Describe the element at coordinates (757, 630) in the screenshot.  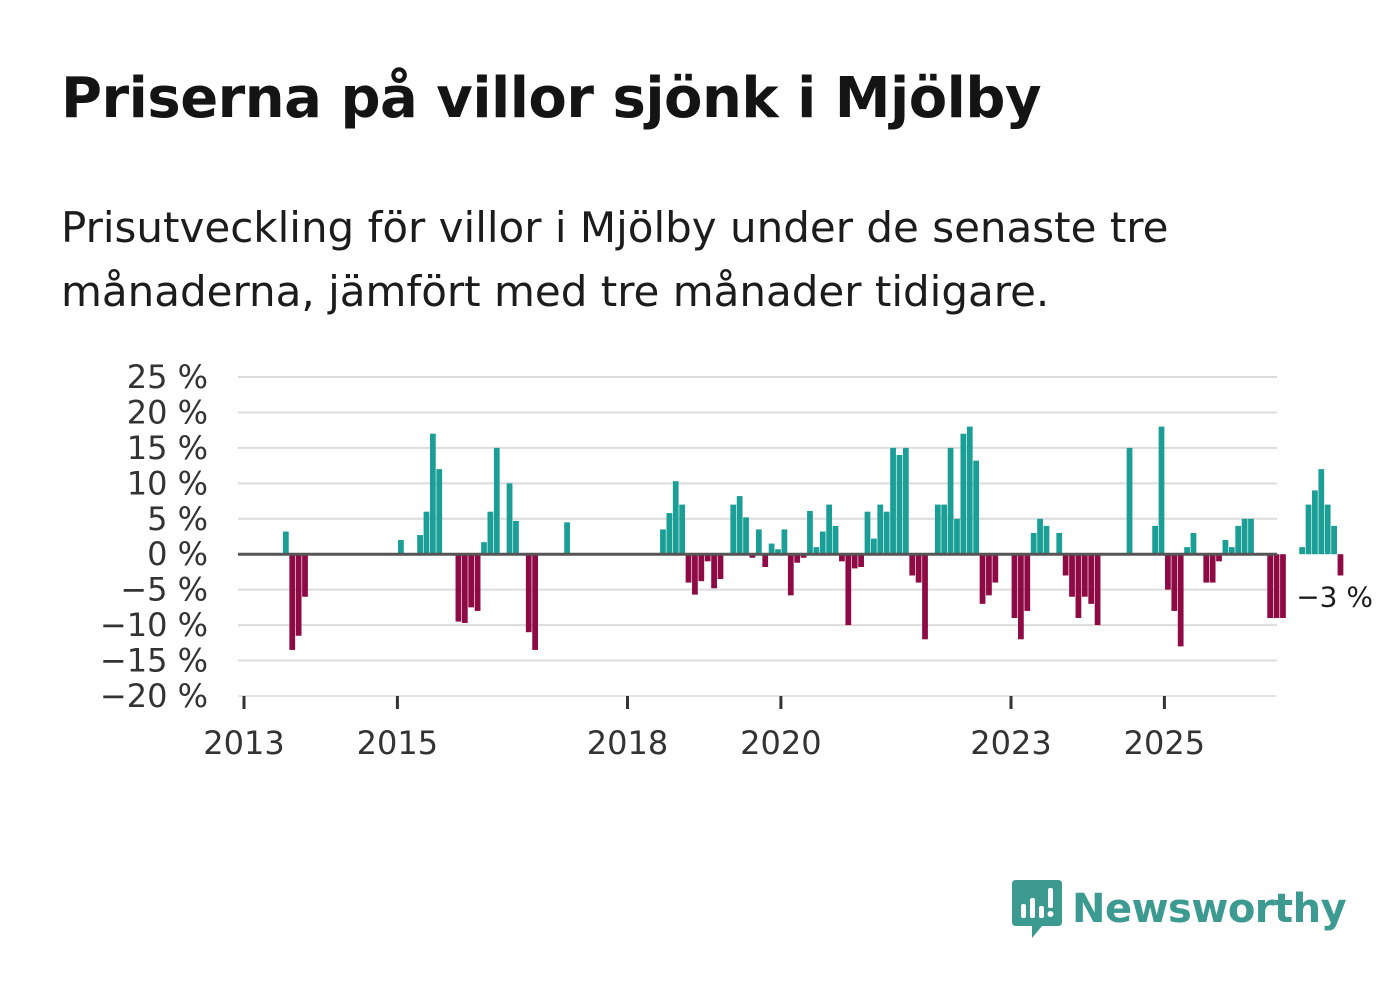
I see `x-axis` at that location.